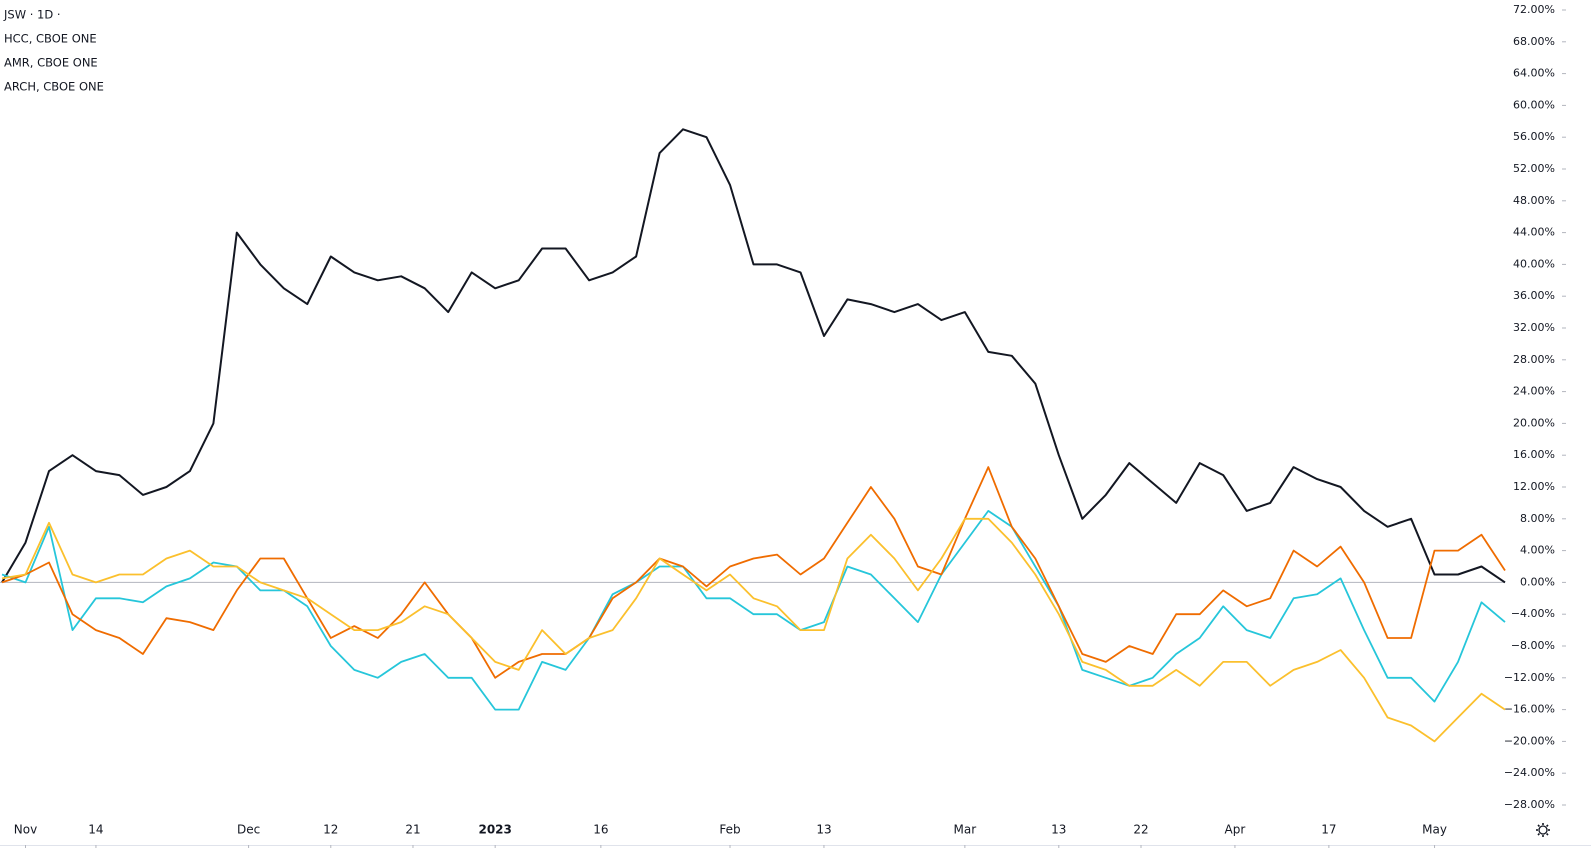  I want to click on y-tick-label: 60.00%, so click(1534, 104).